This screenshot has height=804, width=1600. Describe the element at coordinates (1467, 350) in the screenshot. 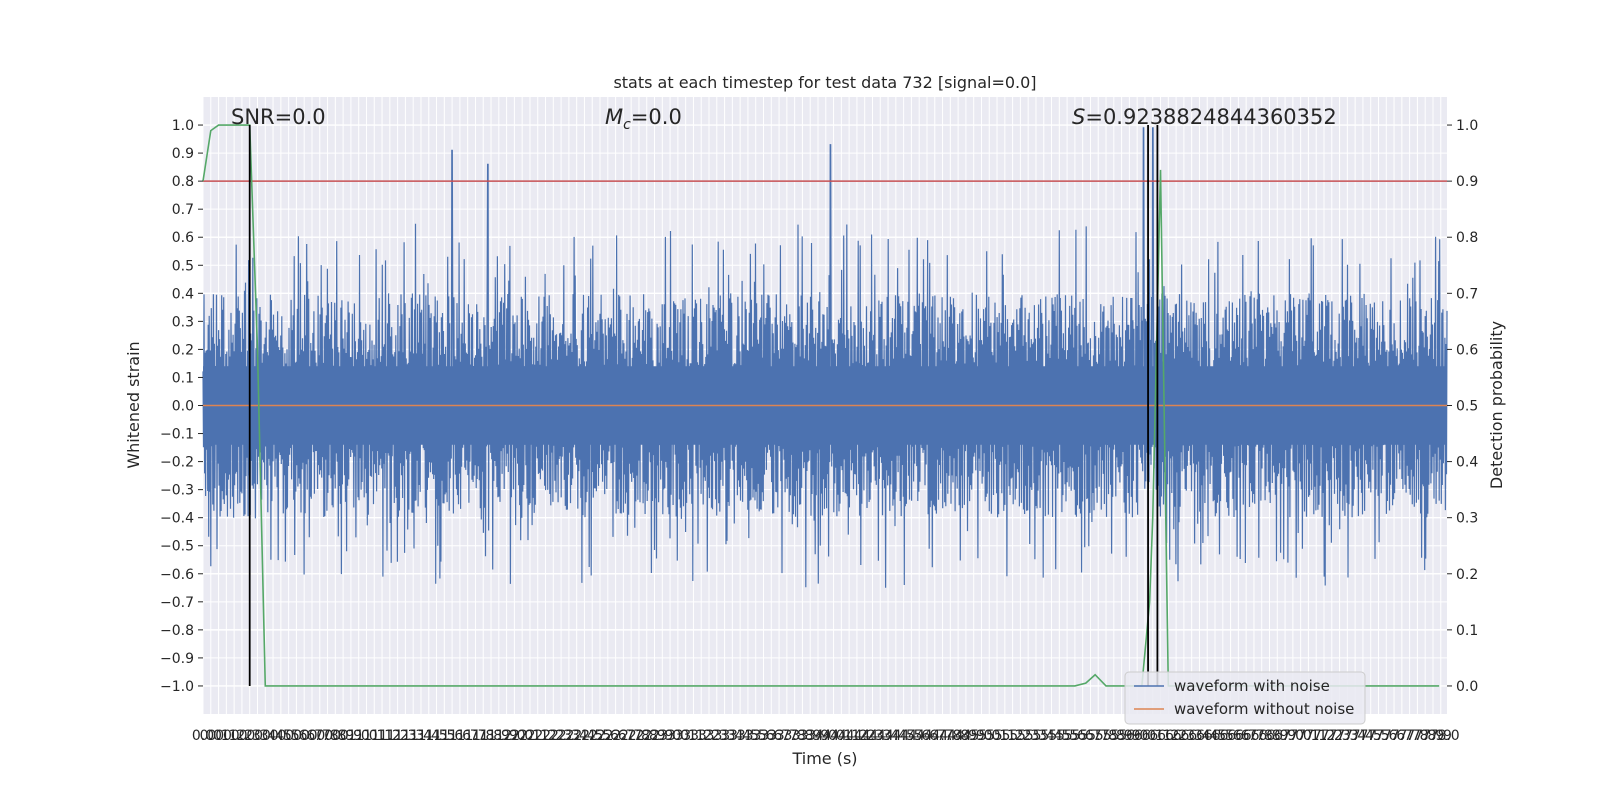

I see `y2-tick-label: 0.6` at that location.